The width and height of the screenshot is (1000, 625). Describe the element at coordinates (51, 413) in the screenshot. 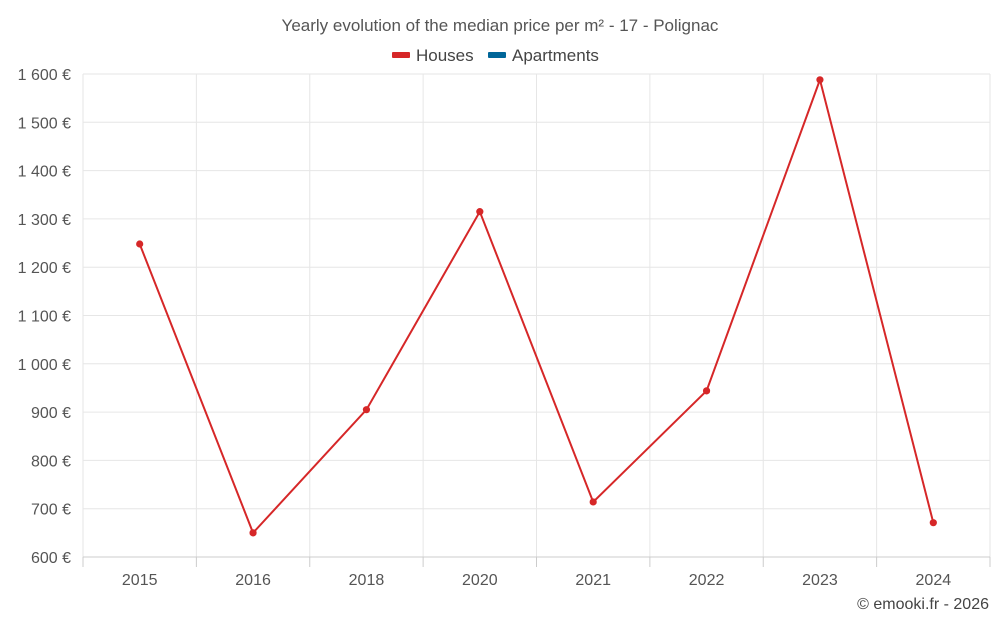

I see `y-tick-label: 900 €` at that location.